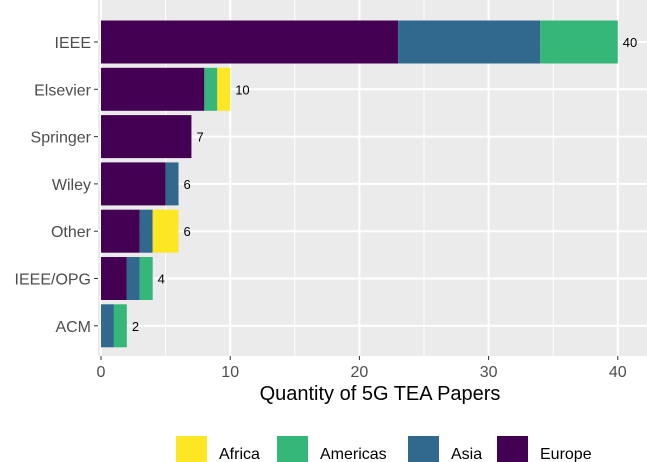 This screenshot has height=462, width=647. Describe the element at coordinates (423, 449) in the screenshot. I see `legend-key-asia` at that location.